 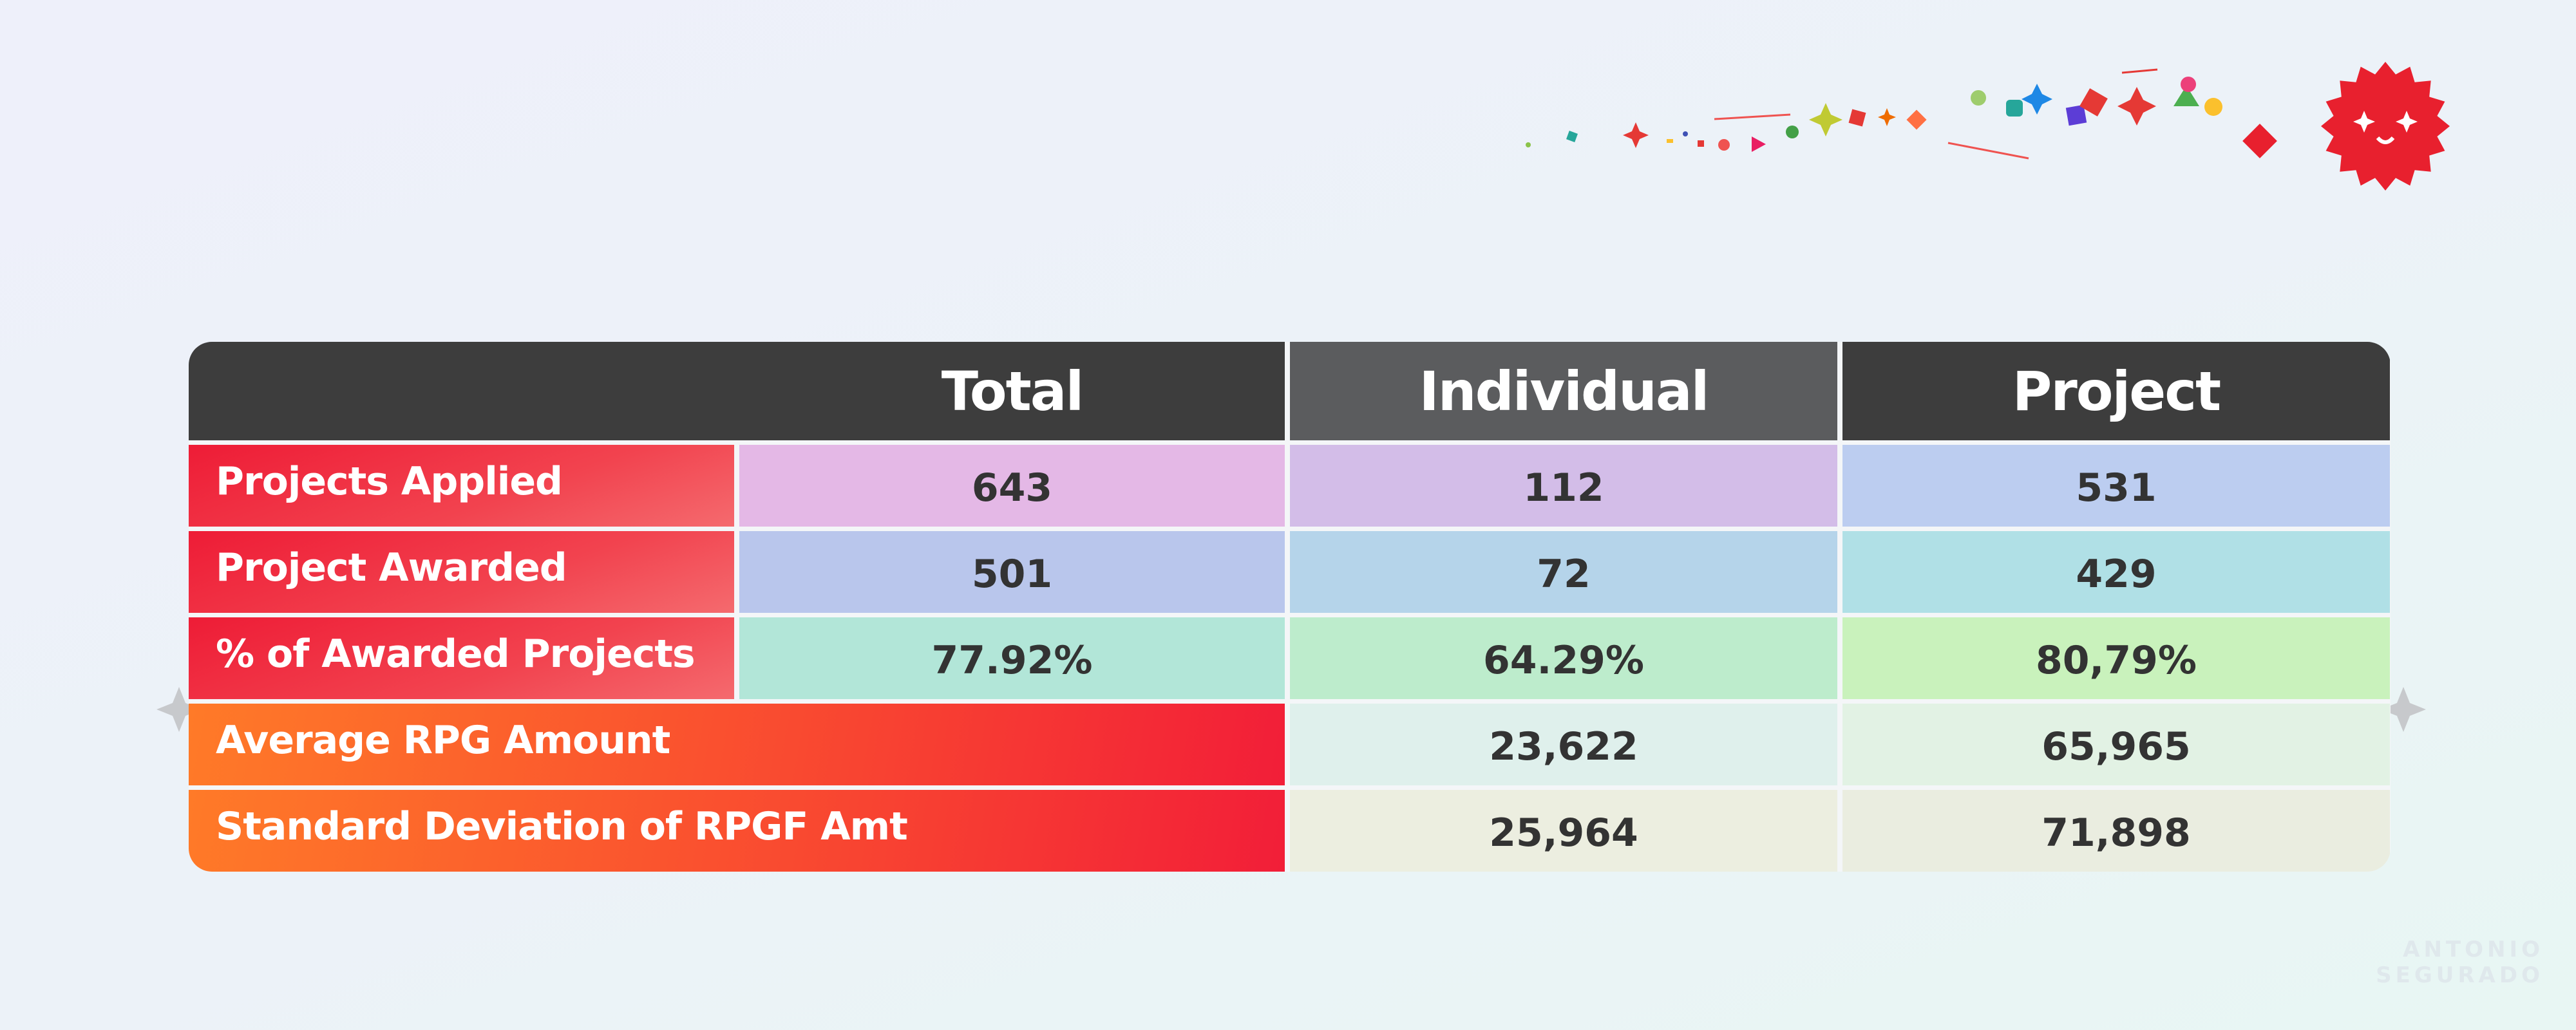 I want to click on watermark: ANTONIO, so click(x=2473, y=949).